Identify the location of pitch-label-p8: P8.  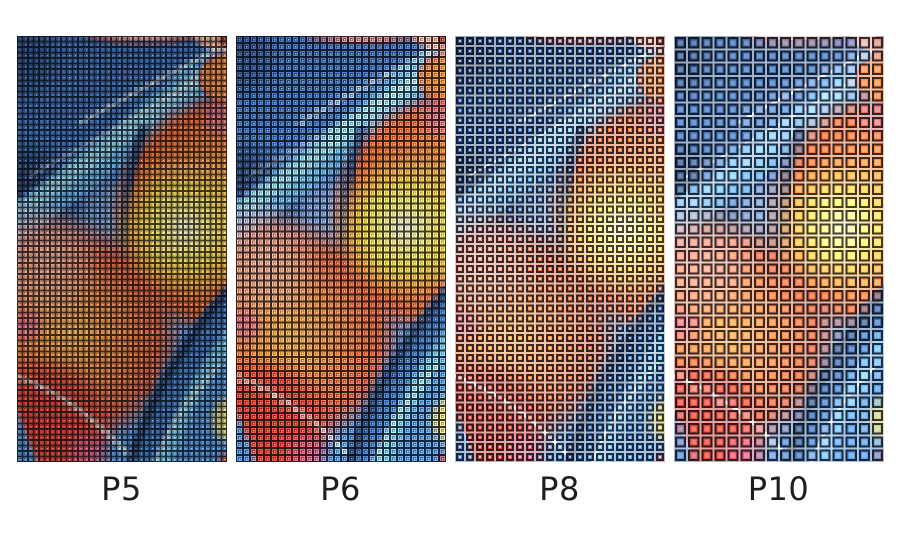
(559, 489).